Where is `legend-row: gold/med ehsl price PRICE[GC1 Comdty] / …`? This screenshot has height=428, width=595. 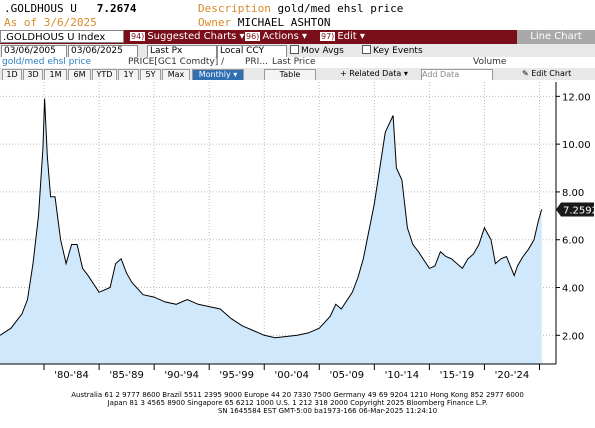
legend-row: gold/med ehsl price PRICE[GC1 Comdty] / … is located at coordinates (297, 62).